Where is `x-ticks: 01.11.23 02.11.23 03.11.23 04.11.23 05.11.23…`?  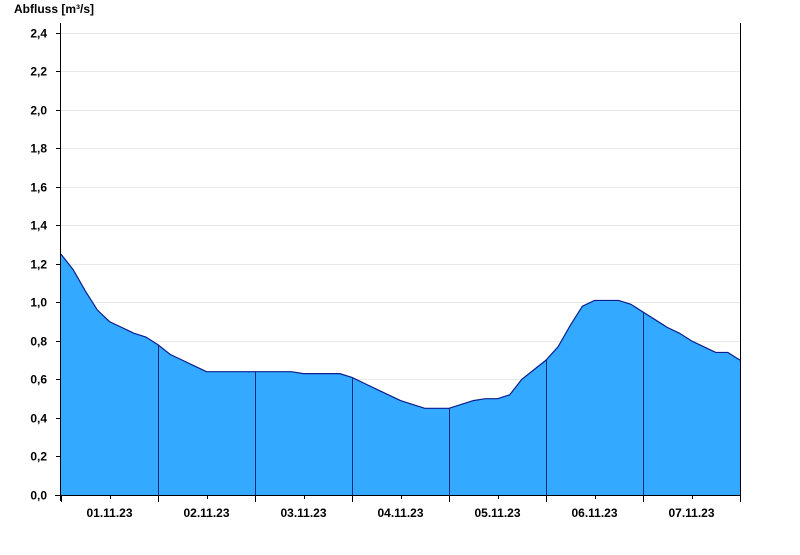
x-ticks: 01.11.23 02.11.23 03.11.23 04.11.23 05.11.23… is located at coordinates (401, 507).